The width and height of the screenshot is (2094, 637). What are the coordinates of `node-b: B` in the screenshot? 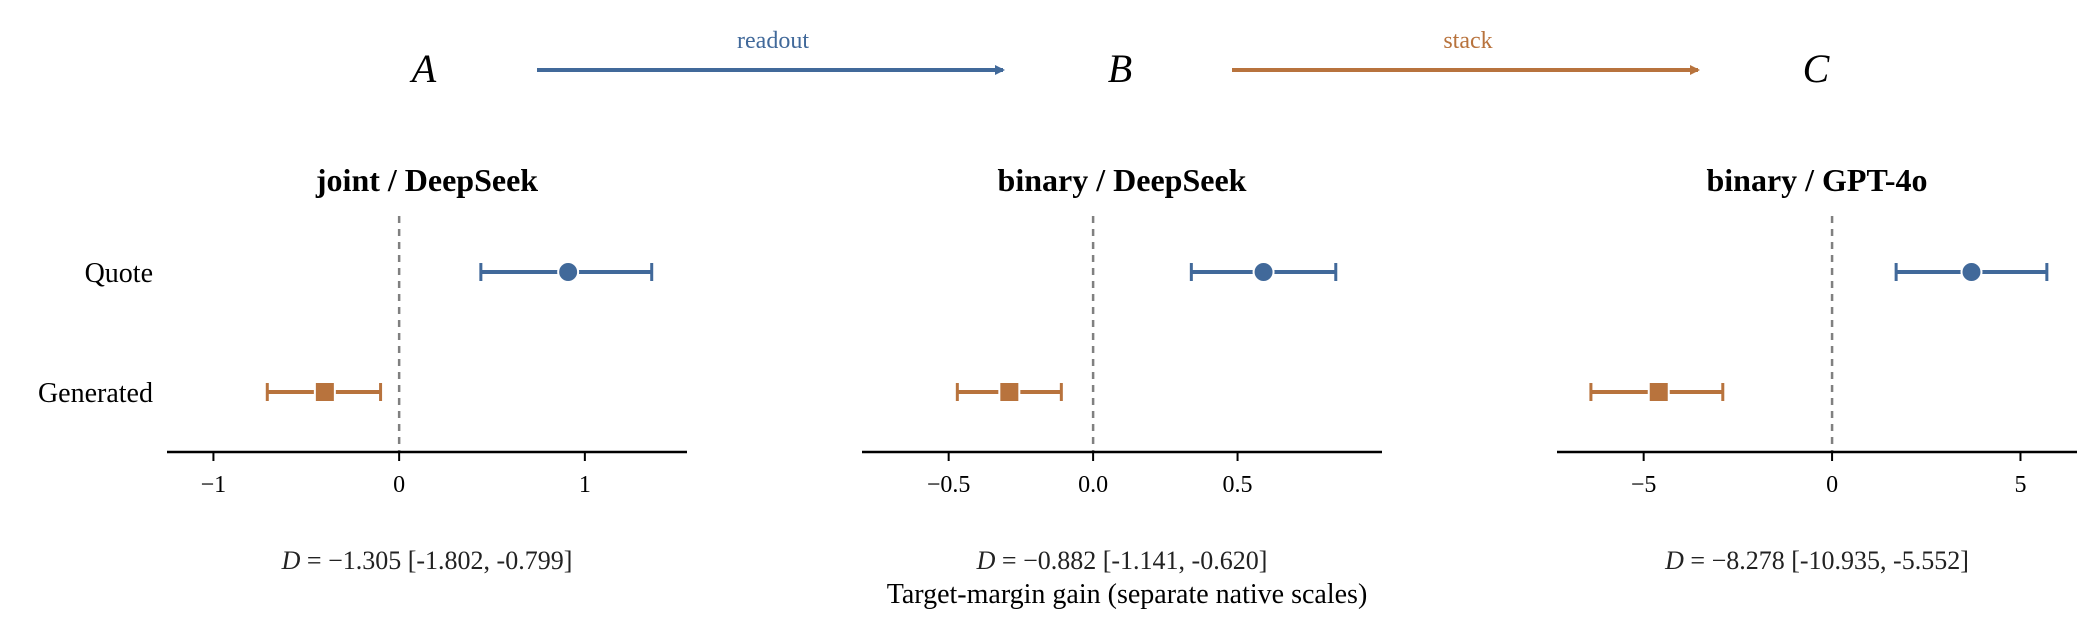 It's located at (1120, 68).